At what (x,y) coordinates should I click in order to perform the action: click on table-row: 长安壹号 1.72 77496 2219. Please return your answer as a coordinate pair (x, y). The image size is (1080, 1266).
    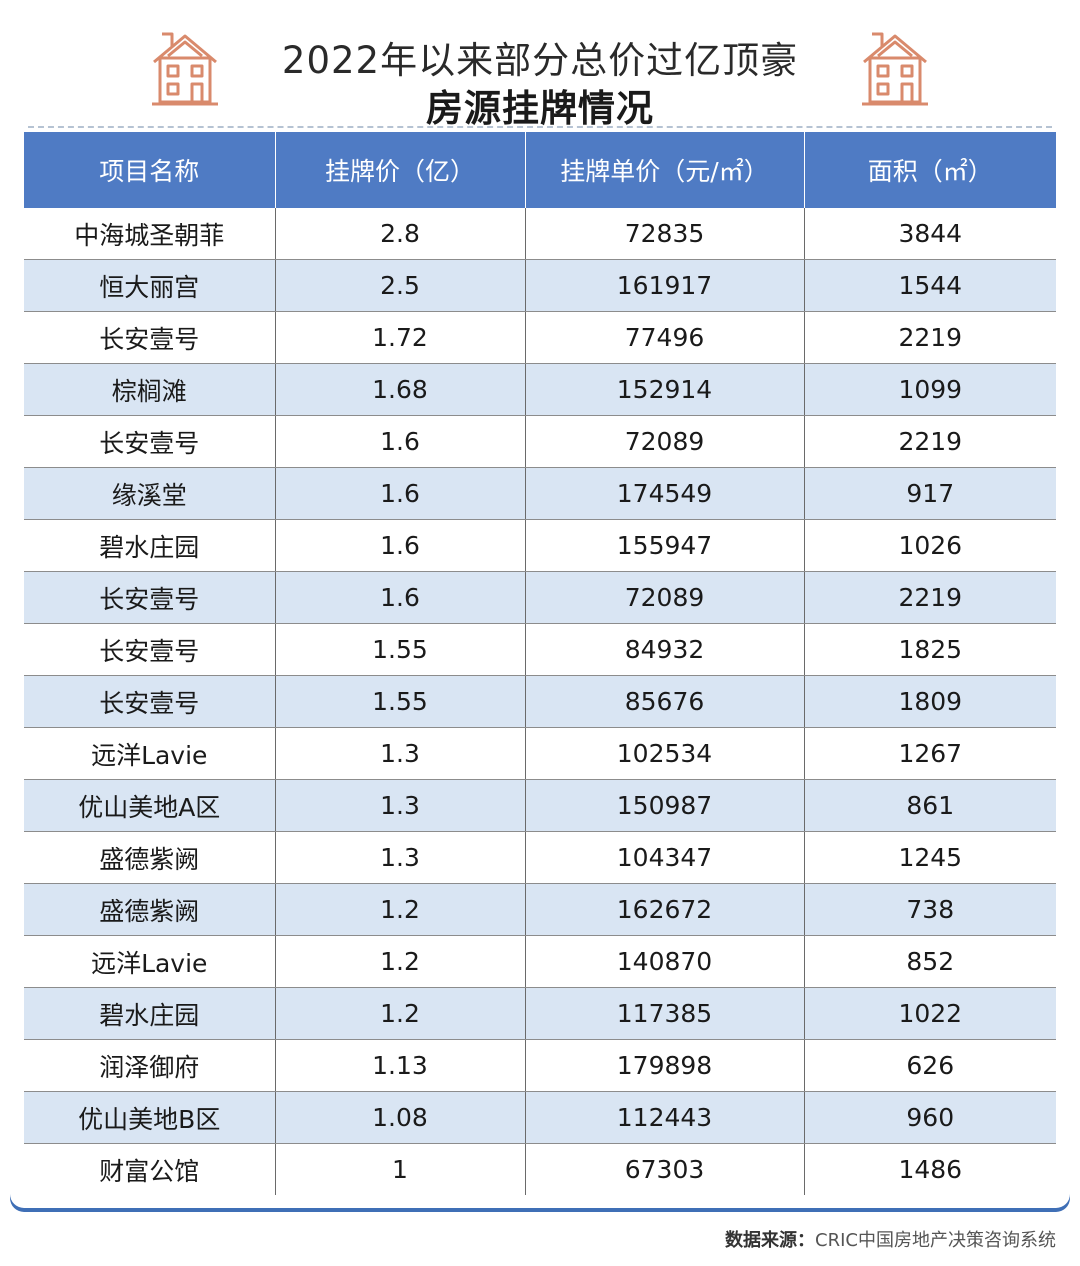
    Looking at the image, I should click on (540, 337).